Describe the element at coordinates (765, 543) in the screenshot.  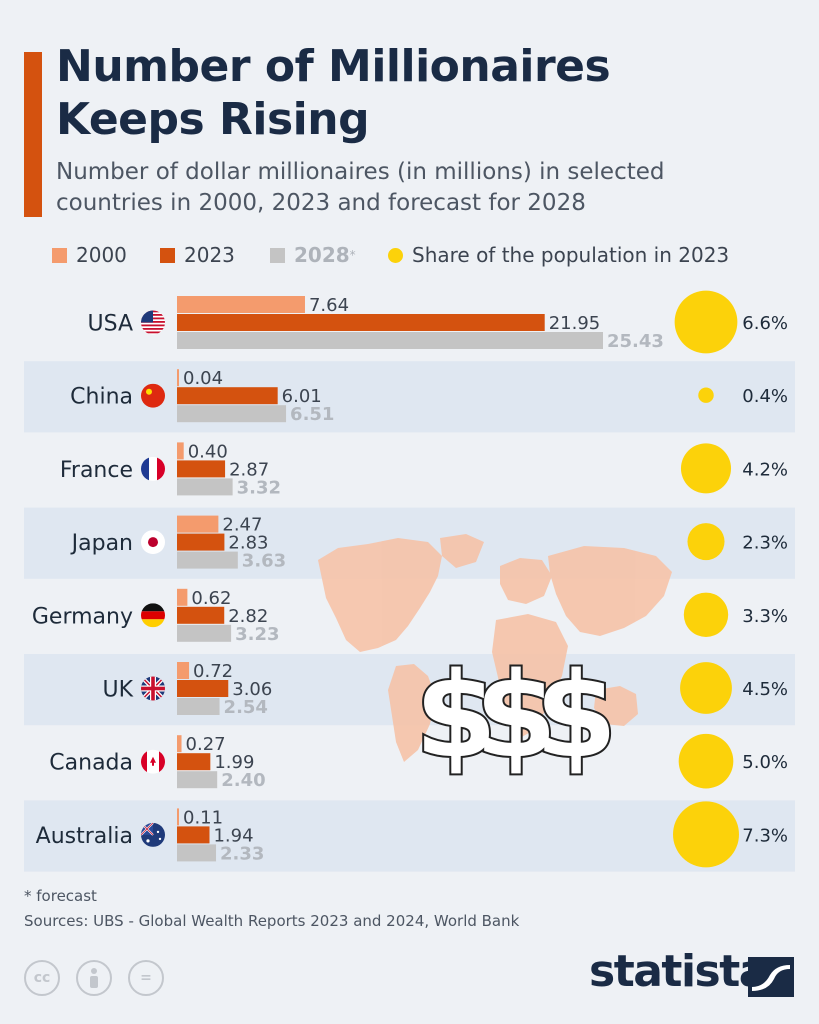
I see `share-value-label: 2.3%` at that location.